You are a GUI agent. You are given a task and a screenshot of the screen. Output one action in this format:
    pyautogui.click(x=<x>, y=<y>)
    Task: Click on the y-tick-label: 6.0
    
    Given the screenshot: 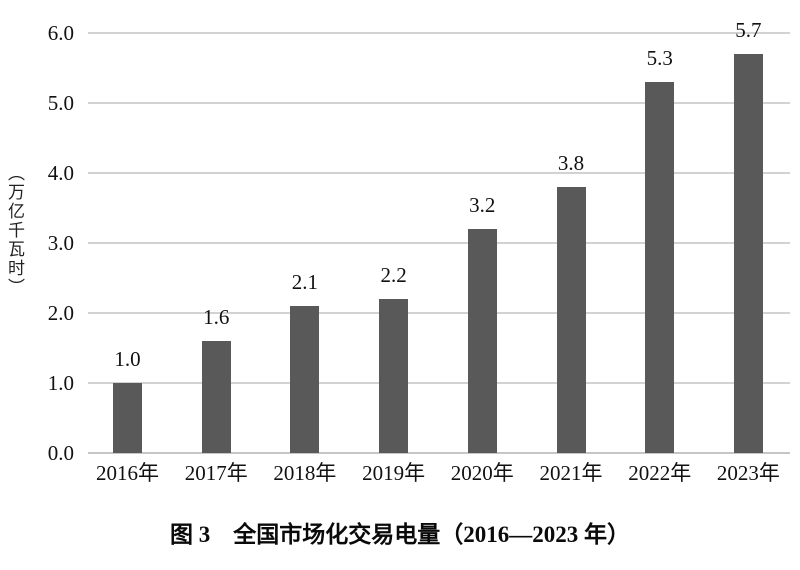 What is the action you would take?
    pyautogui.click(x=60, y=33)
    